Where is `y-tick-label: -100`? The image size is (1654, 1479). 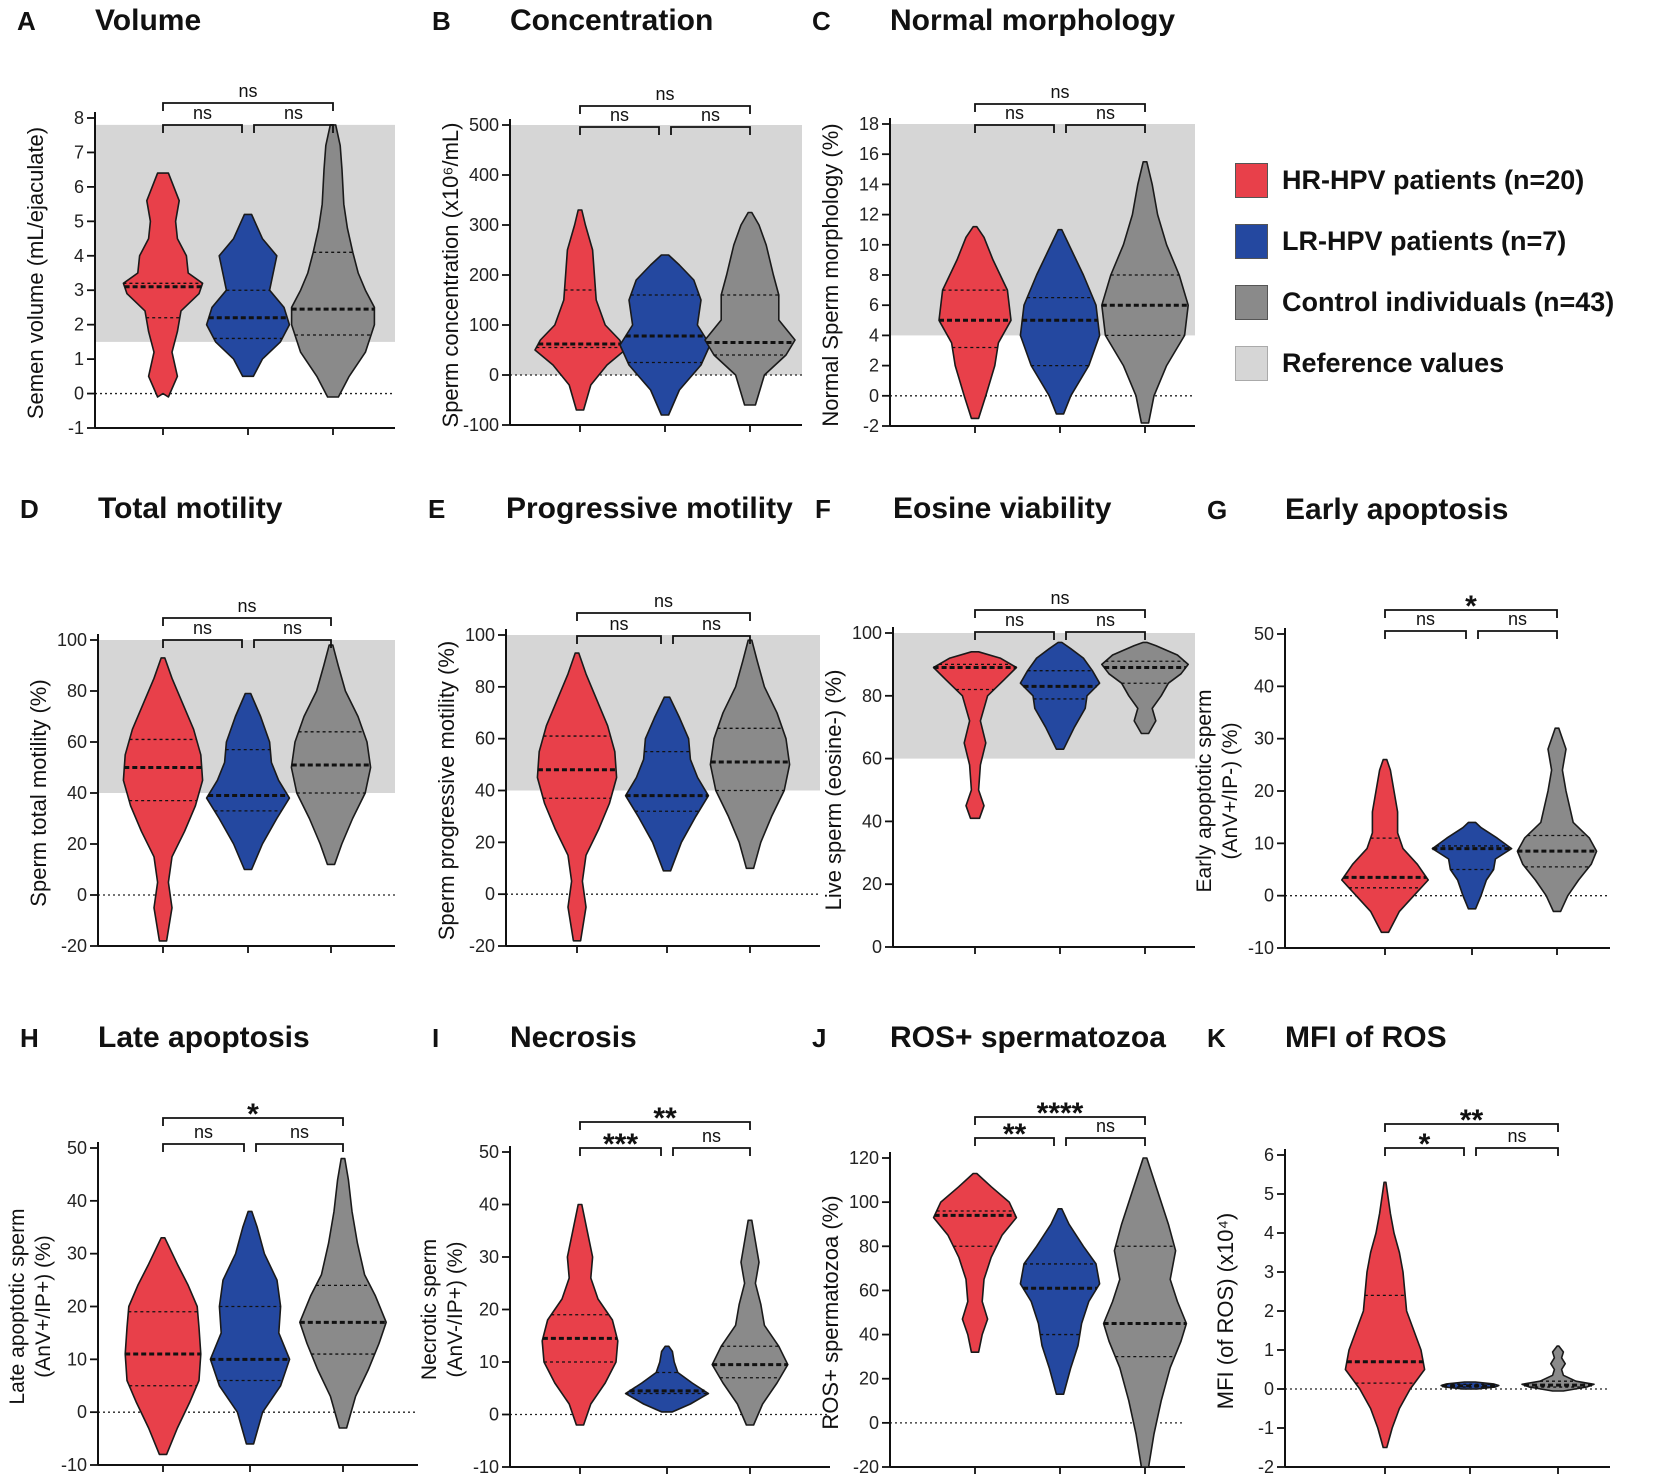 y-tick-label: -100 is located at coordinates (481, 425).